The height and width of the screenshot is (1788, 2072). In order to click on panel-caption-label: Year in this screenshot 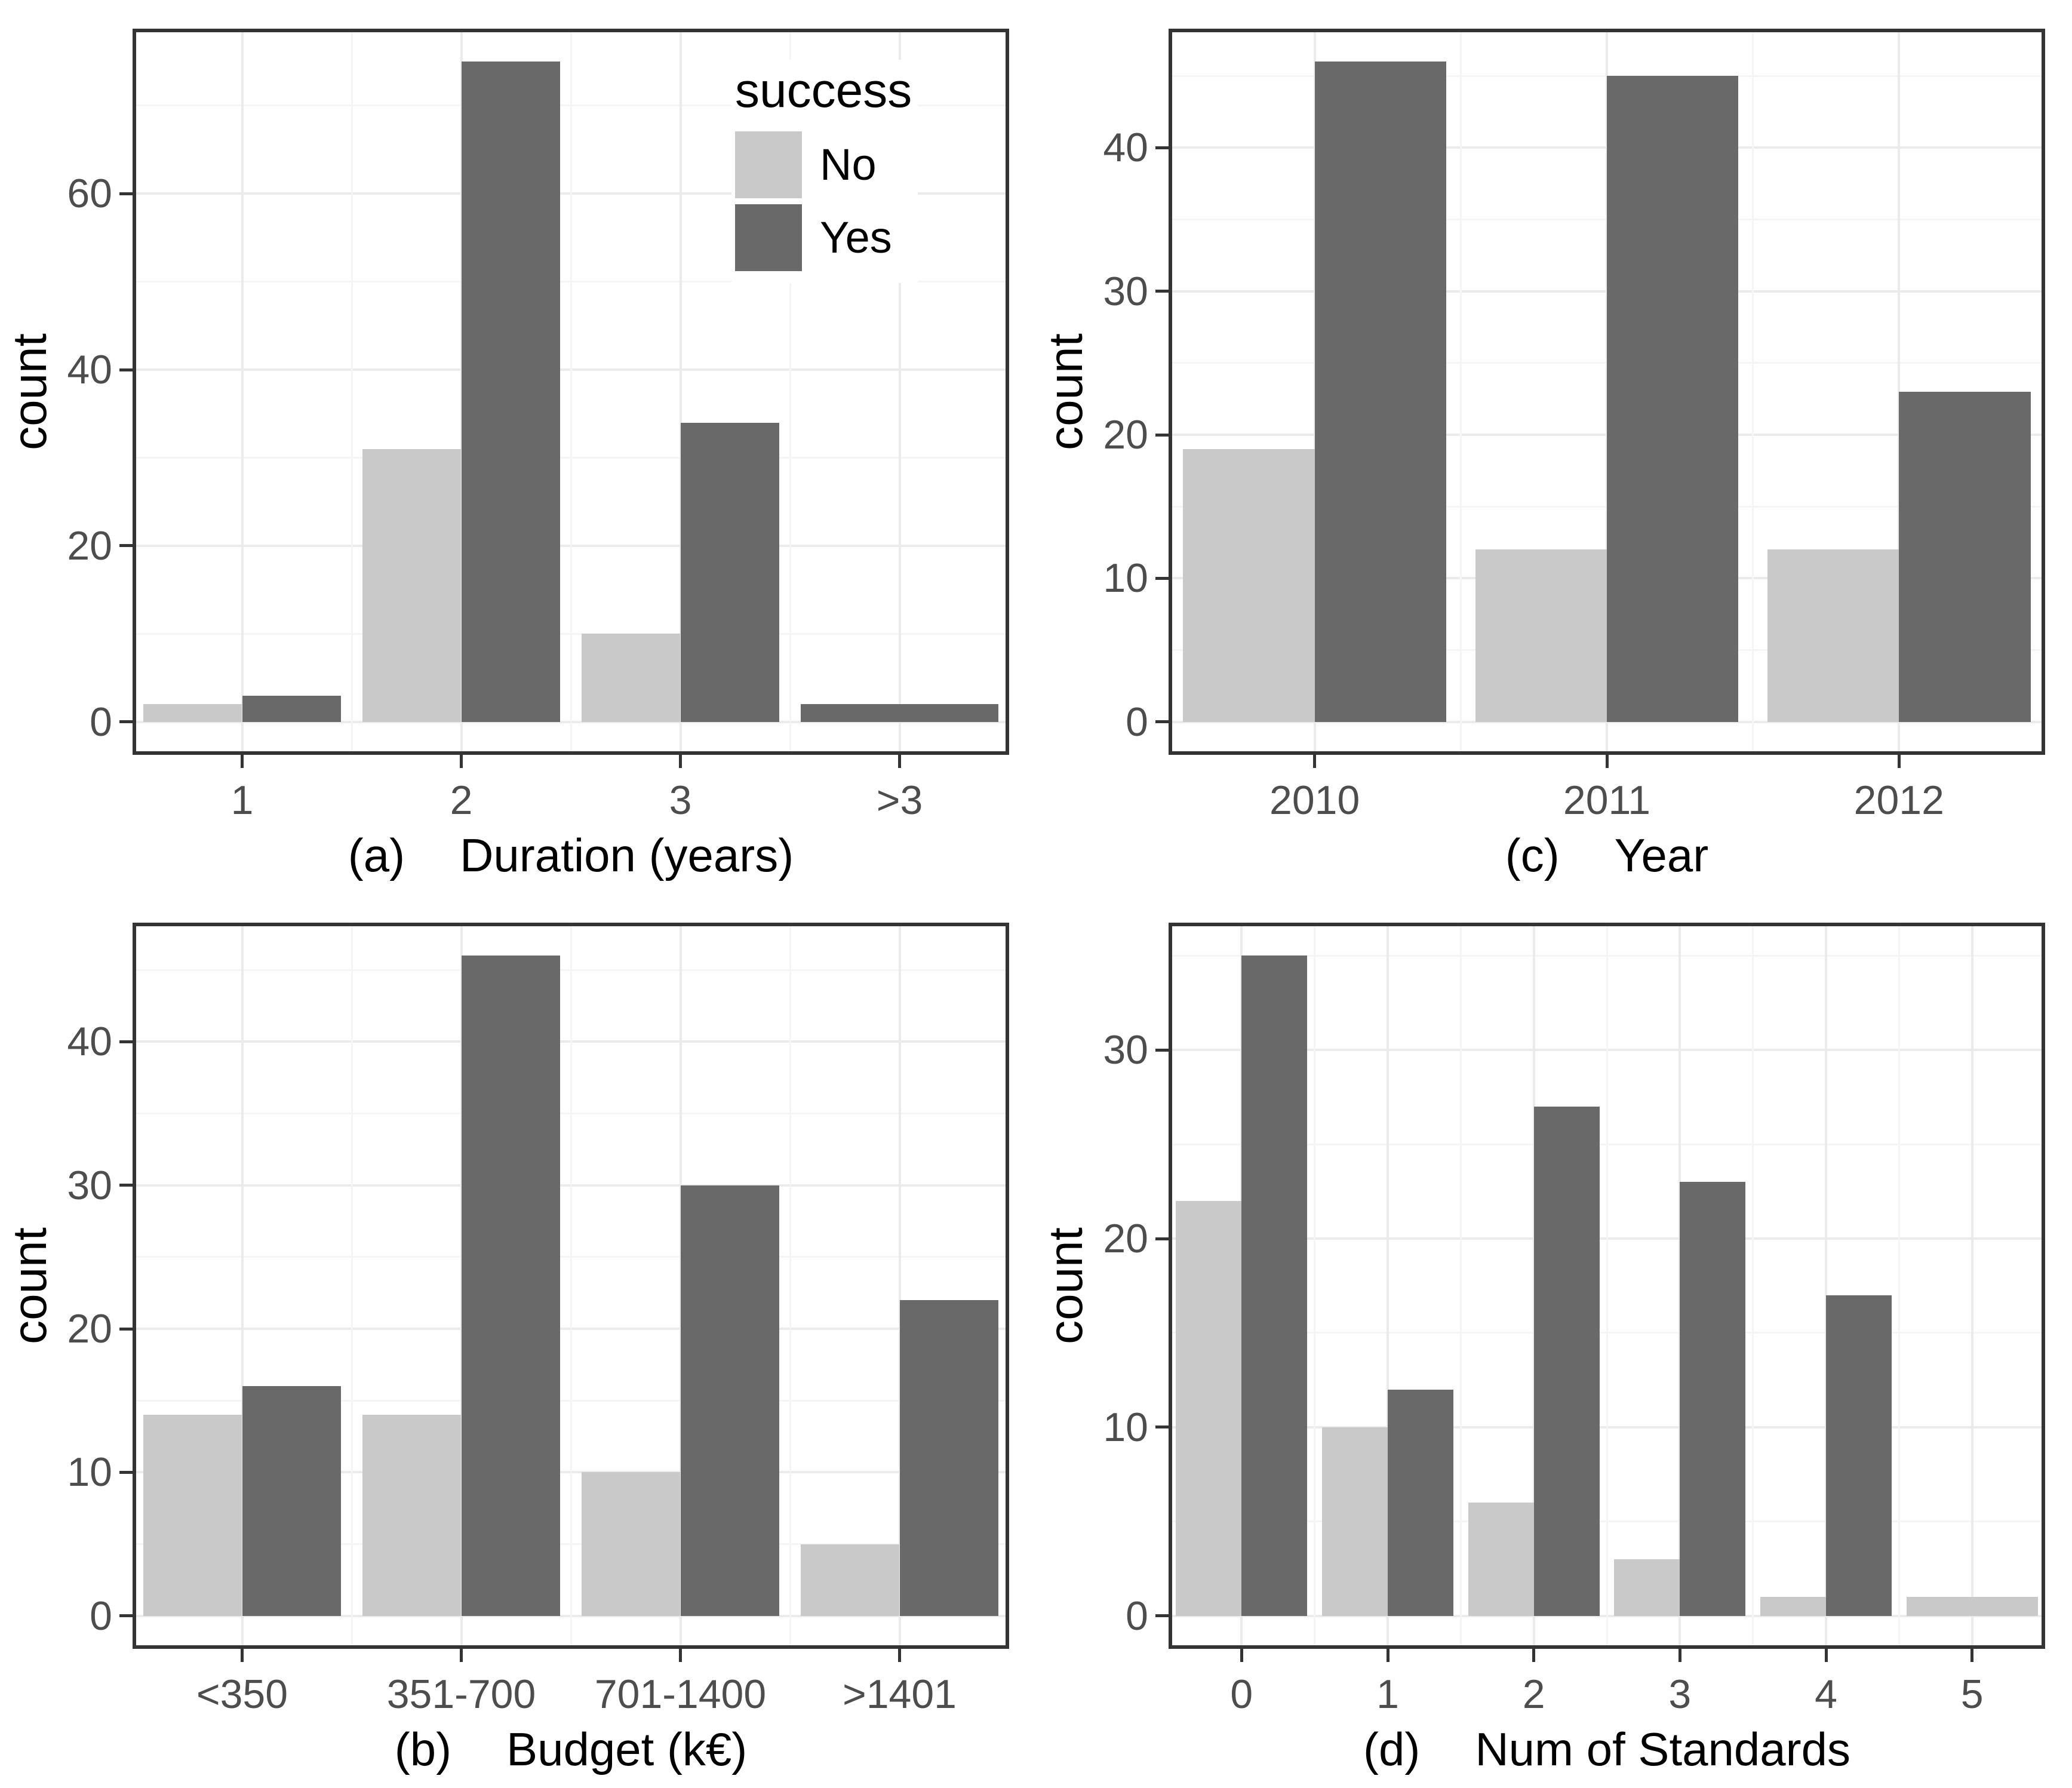, I will do `click(1661, 855)`.